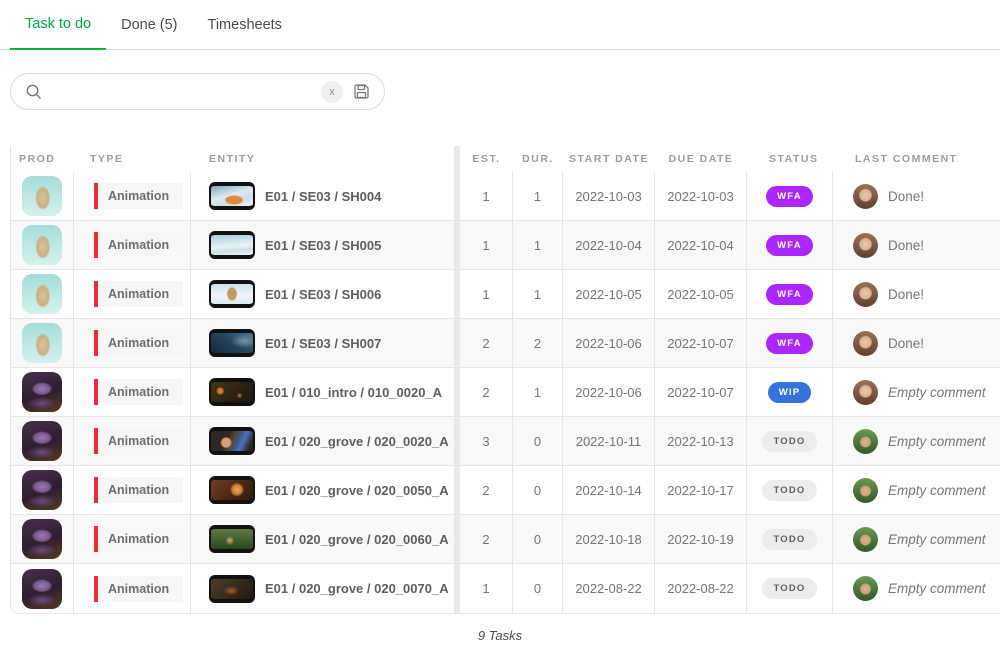 Image resolution: width=1000 pixels, height=658 pixels. What do you see at coordinates (701, 539) in the screenshot?
I see `due-date-cell: 2022-10-19` at bounding box center [701, 539].